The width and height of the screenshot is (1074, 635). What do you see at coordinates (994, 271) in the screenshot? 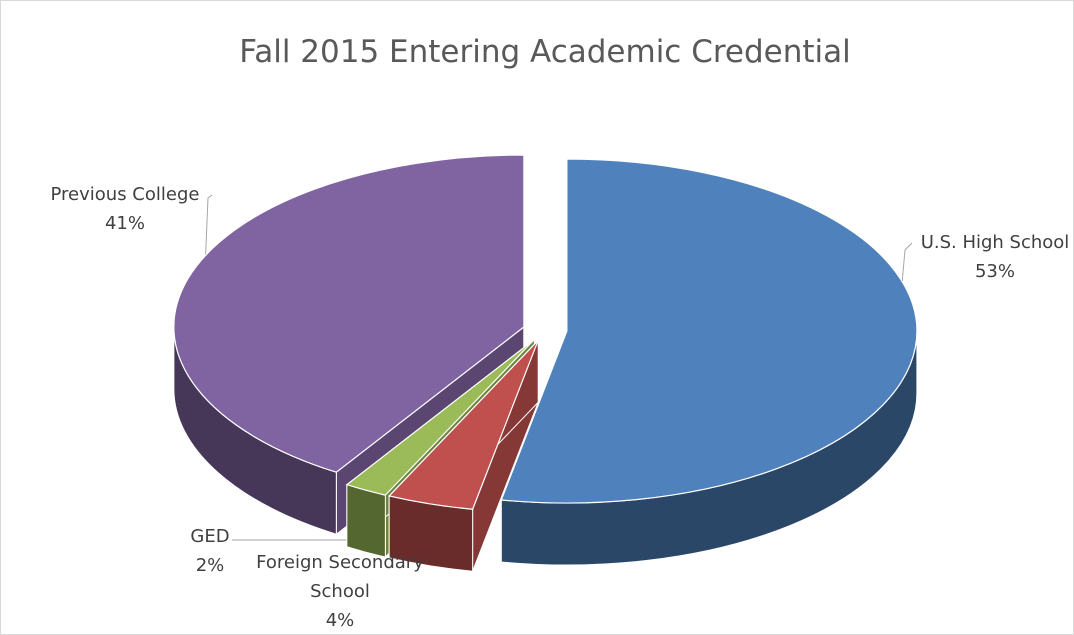
I see `slice-value-label: 53%` at bounding box center [994, 271].